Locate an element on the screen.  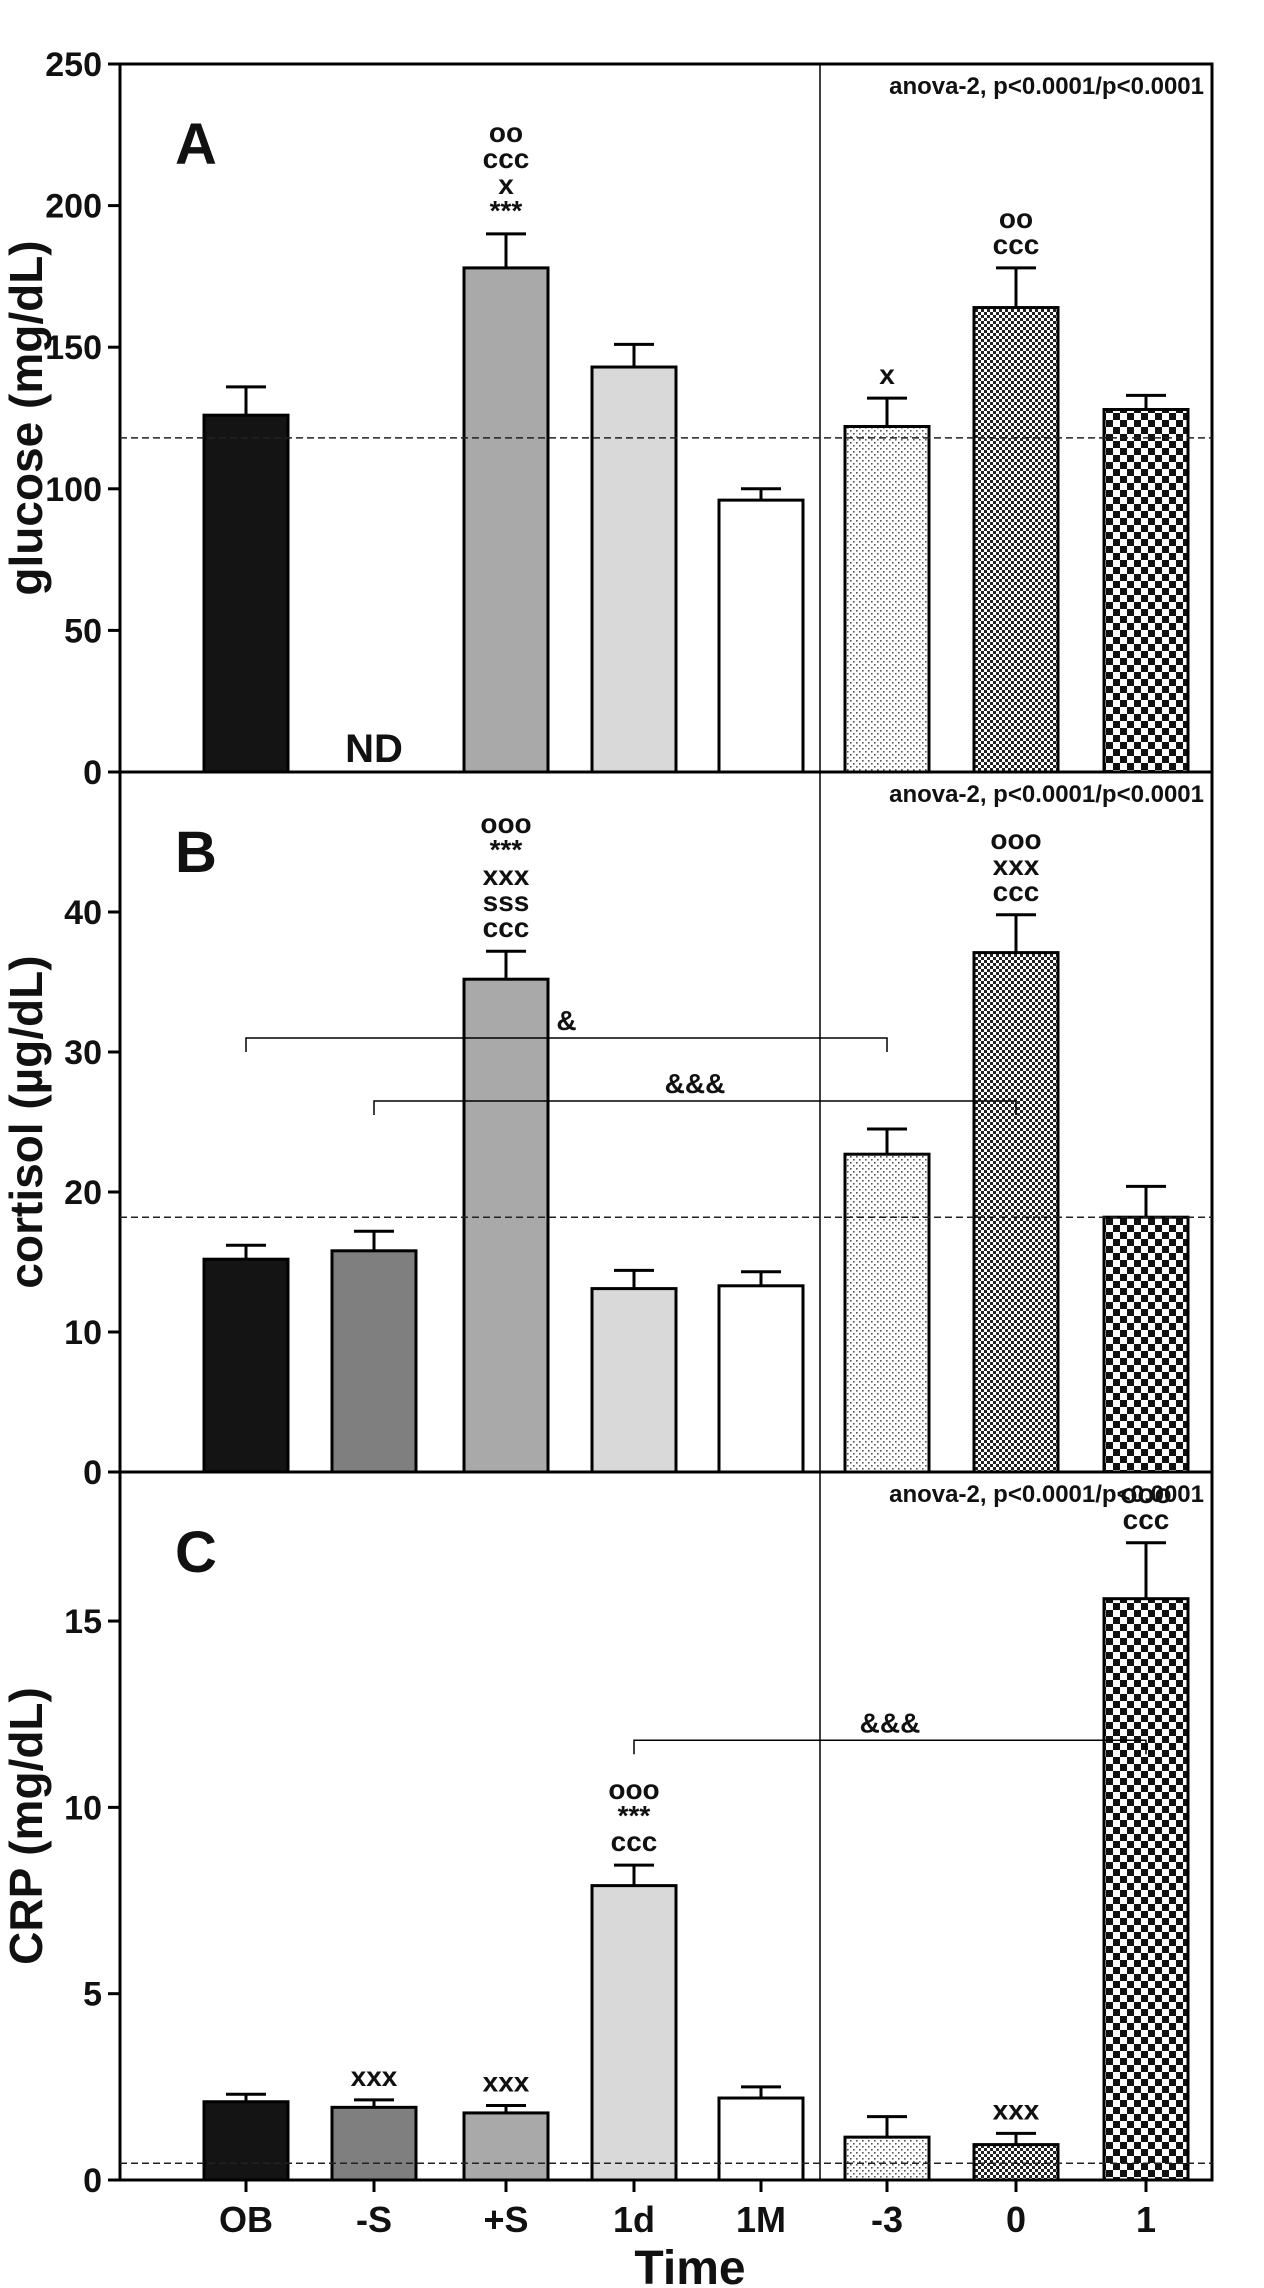
panel-b-bracket-label: & is located at coordinates (566, 1020).